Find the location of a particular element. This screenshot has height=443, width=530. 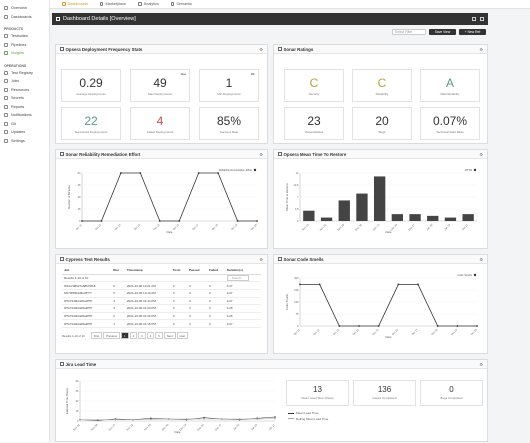

table-cell: 0.28 is located at coordinates (242, 308).